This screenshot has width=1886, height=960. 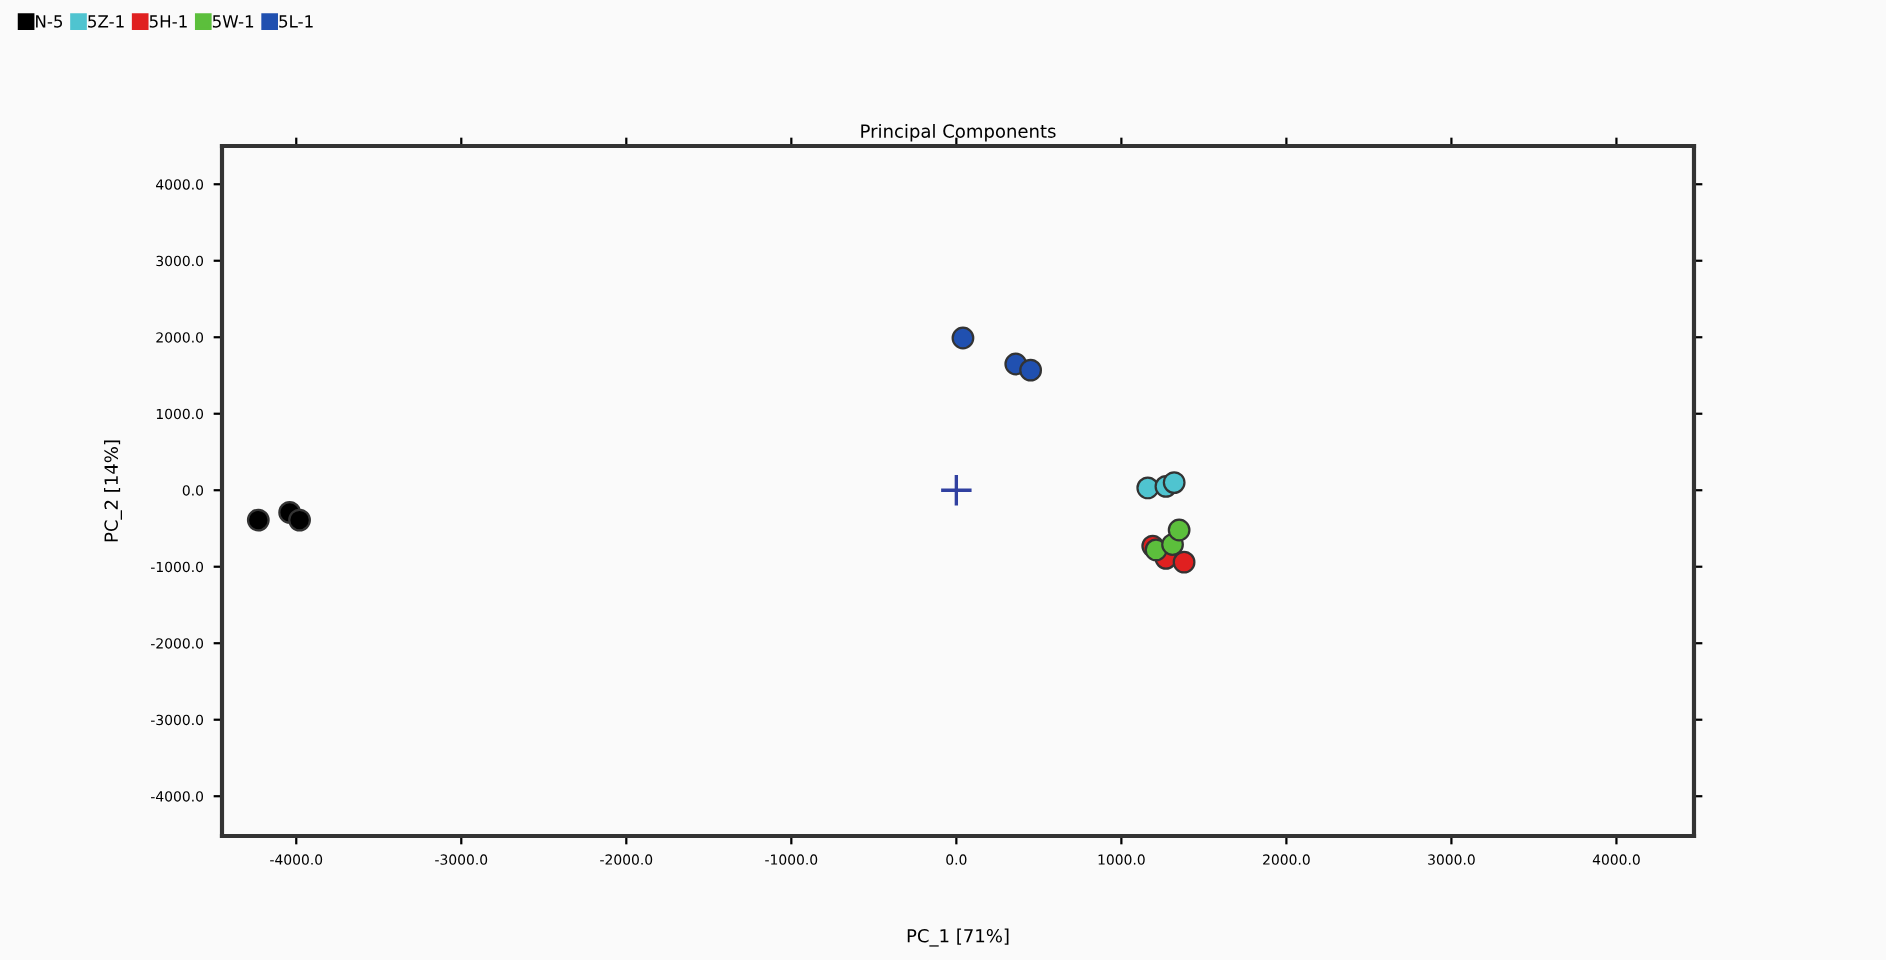 What do you see at coordinates (113, 491) in the screenshot?
I see `y-axis-title: PC_2 [14%]` at bounding box center [113, 491].